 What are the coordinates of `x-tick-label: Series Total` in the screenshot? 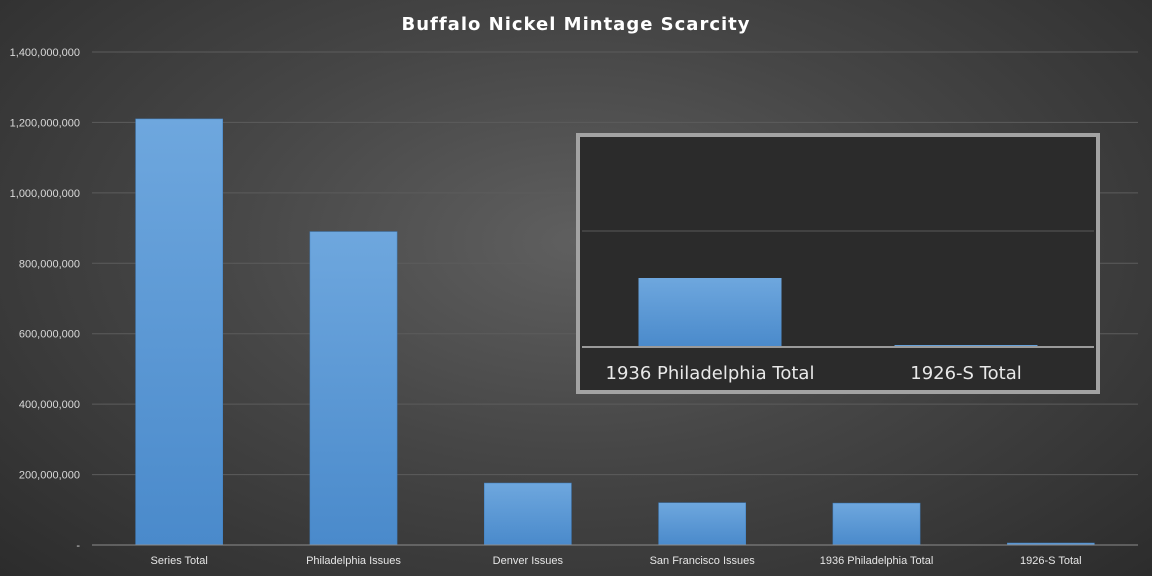 It's located at (179, 561).